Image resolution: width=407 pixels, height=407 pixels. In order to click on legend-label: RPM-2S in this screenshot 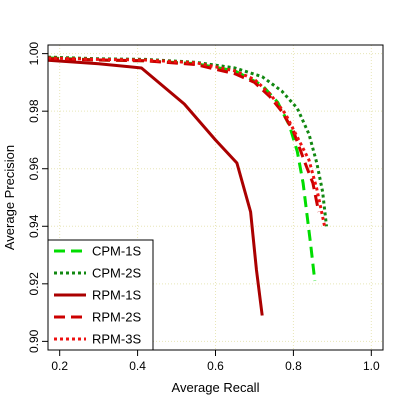, I will do `click(116, 317)`.